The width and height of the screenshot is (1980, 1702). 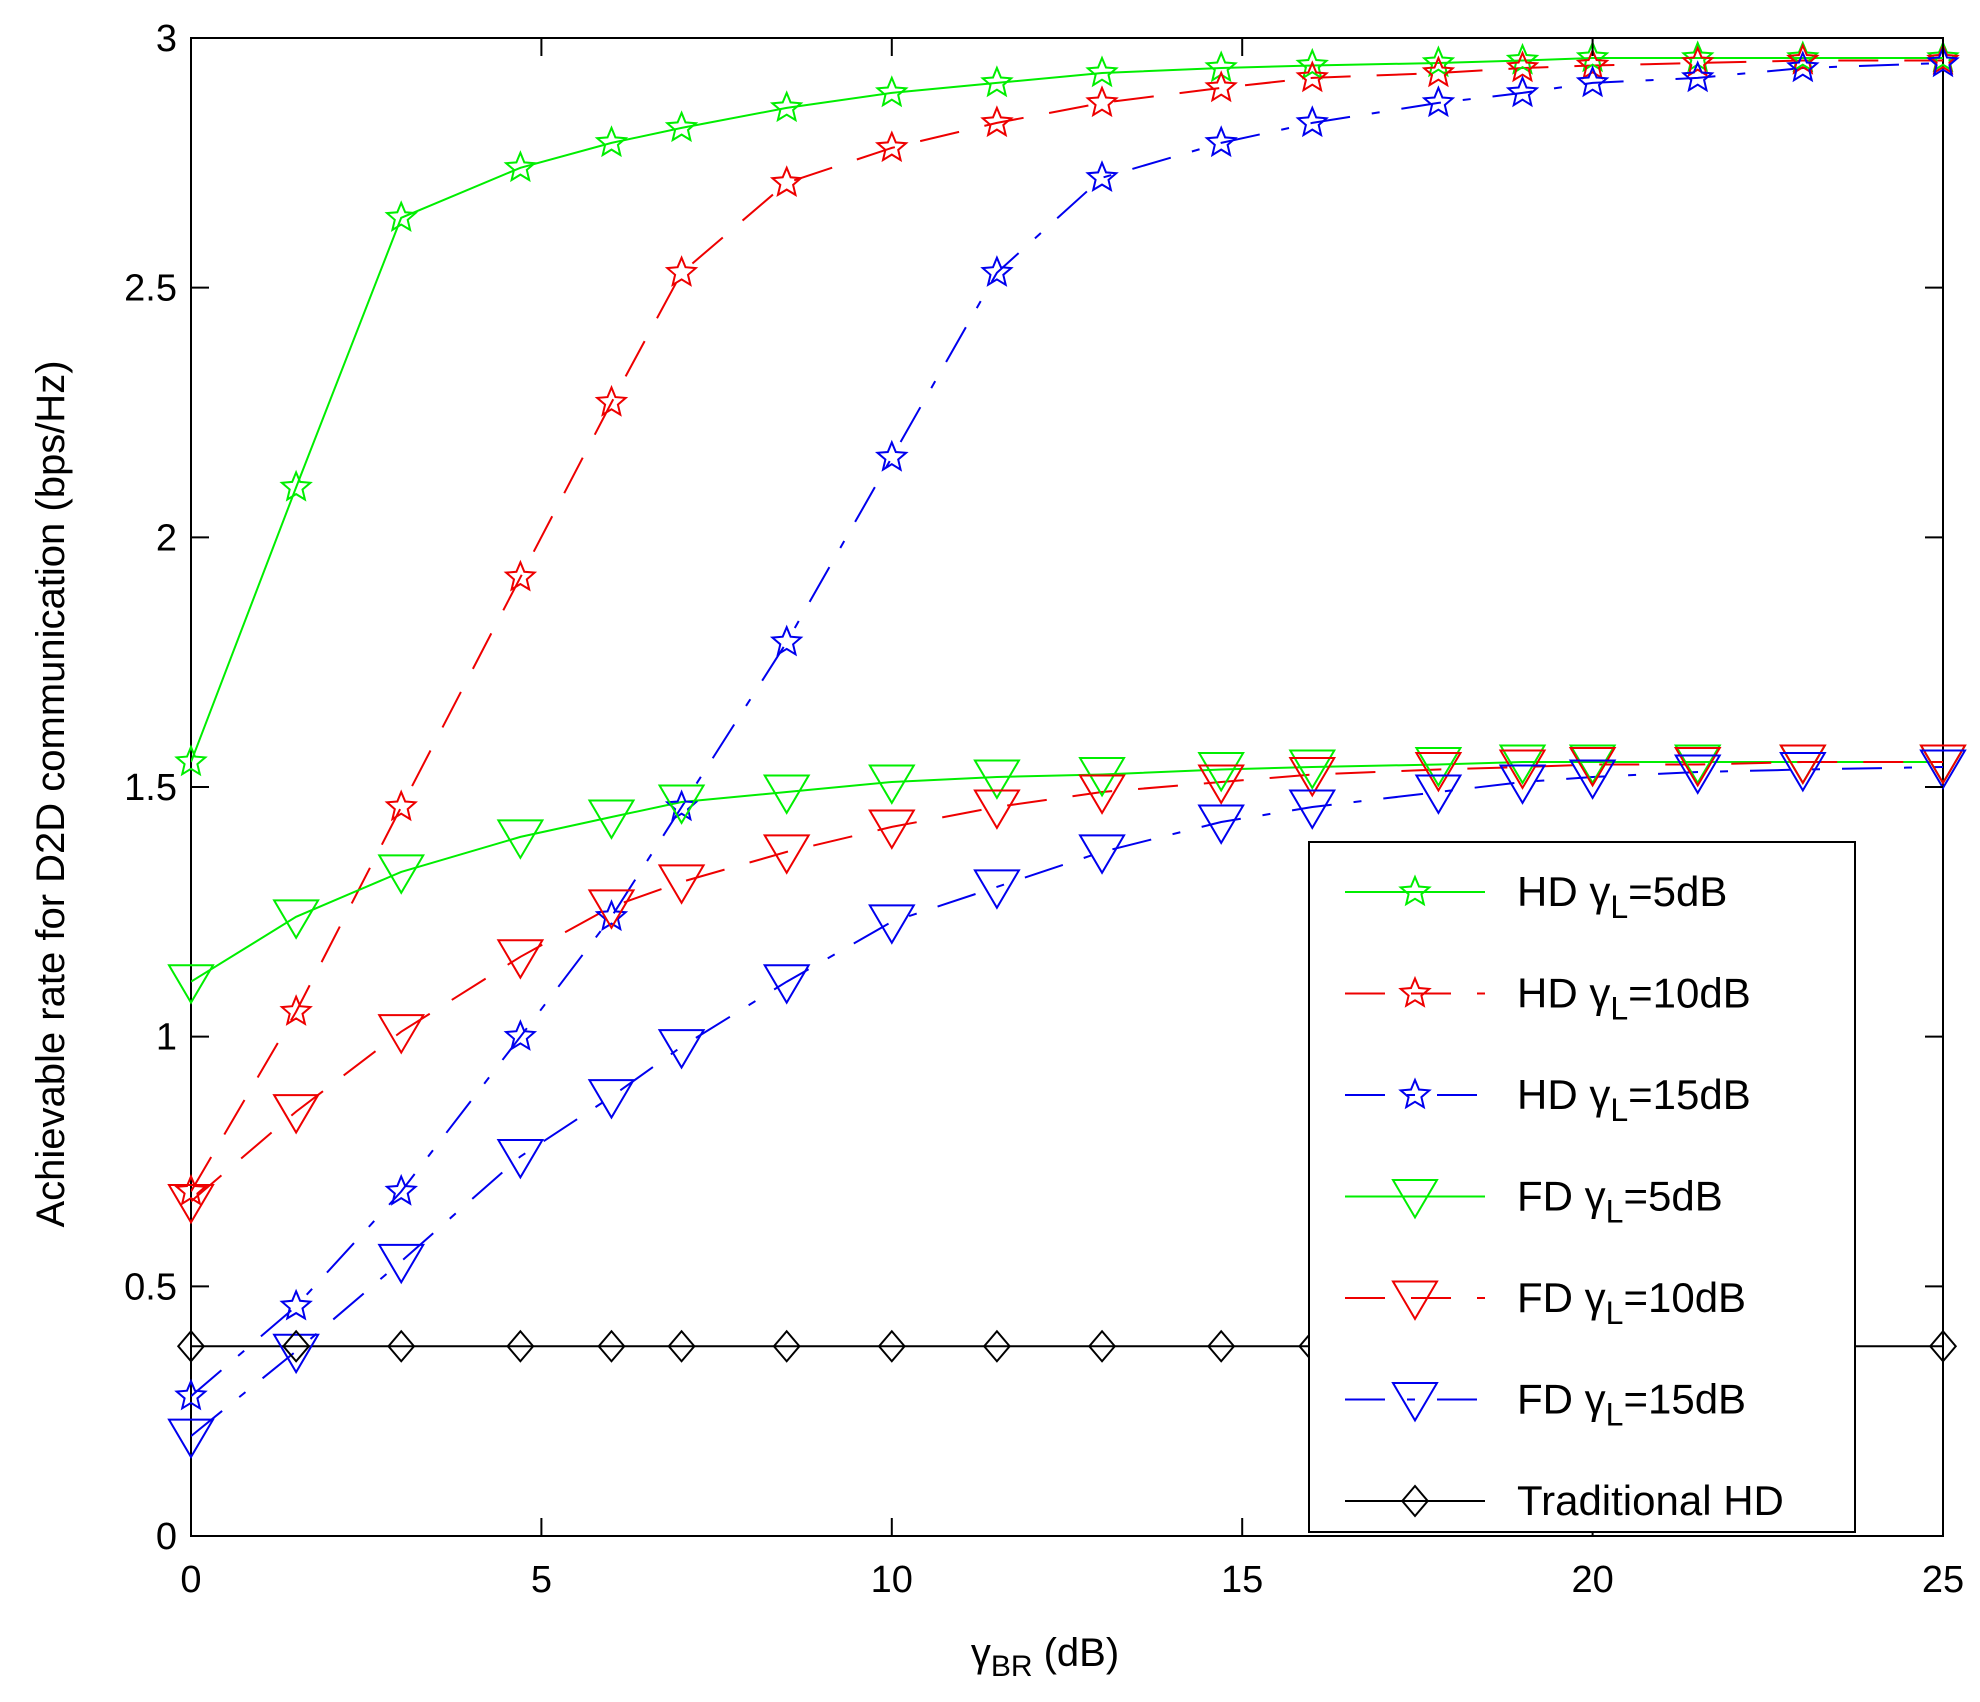 What do you see at coordinates (166, 538) in the screenshot?
I see `y-tick-label: 2` at bounding box center [166, 538].